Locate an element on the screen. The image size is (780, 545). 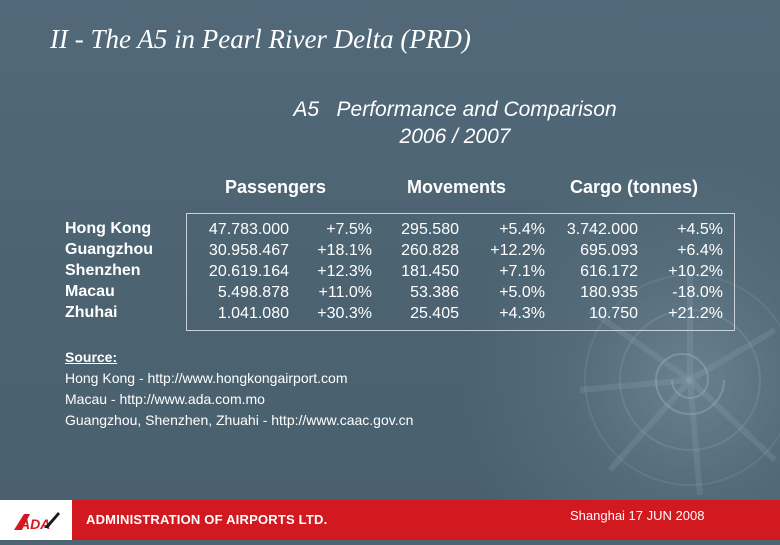
airport-name: Shenzhen is located at coordinates (103, 270).